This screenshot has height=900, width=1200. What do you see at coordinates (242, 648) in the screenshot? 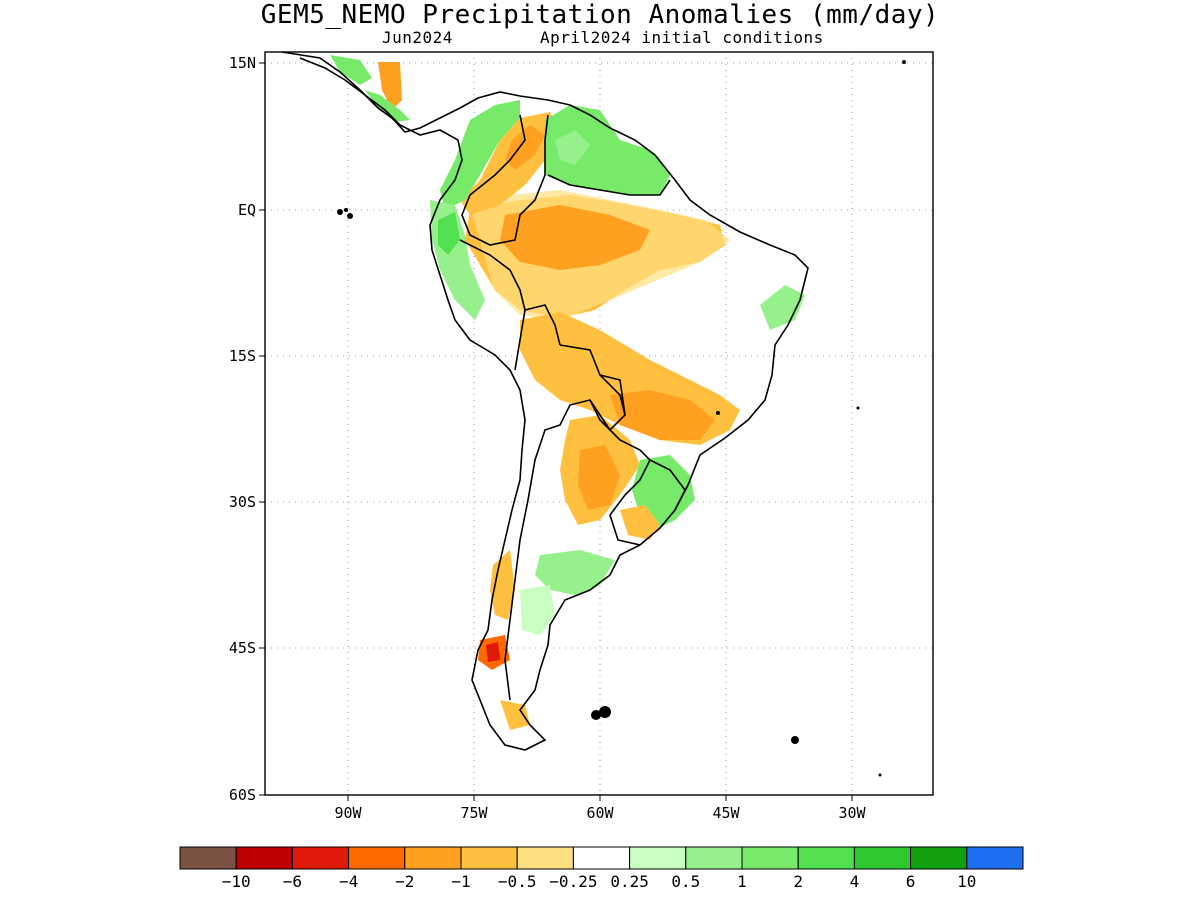
I see `lat-label-45s: 45S` at bounding box center [242, 648].